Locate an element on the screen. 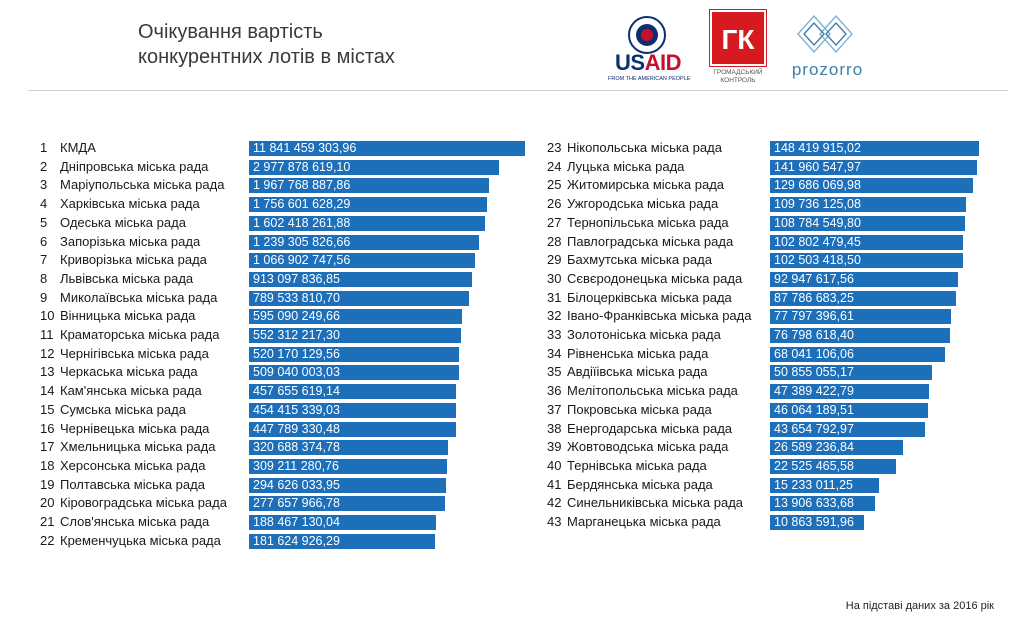 This screenshot has height=639, width=1024. bar-value-label: 595 090 249,66 is located at coordinates (296, 316).